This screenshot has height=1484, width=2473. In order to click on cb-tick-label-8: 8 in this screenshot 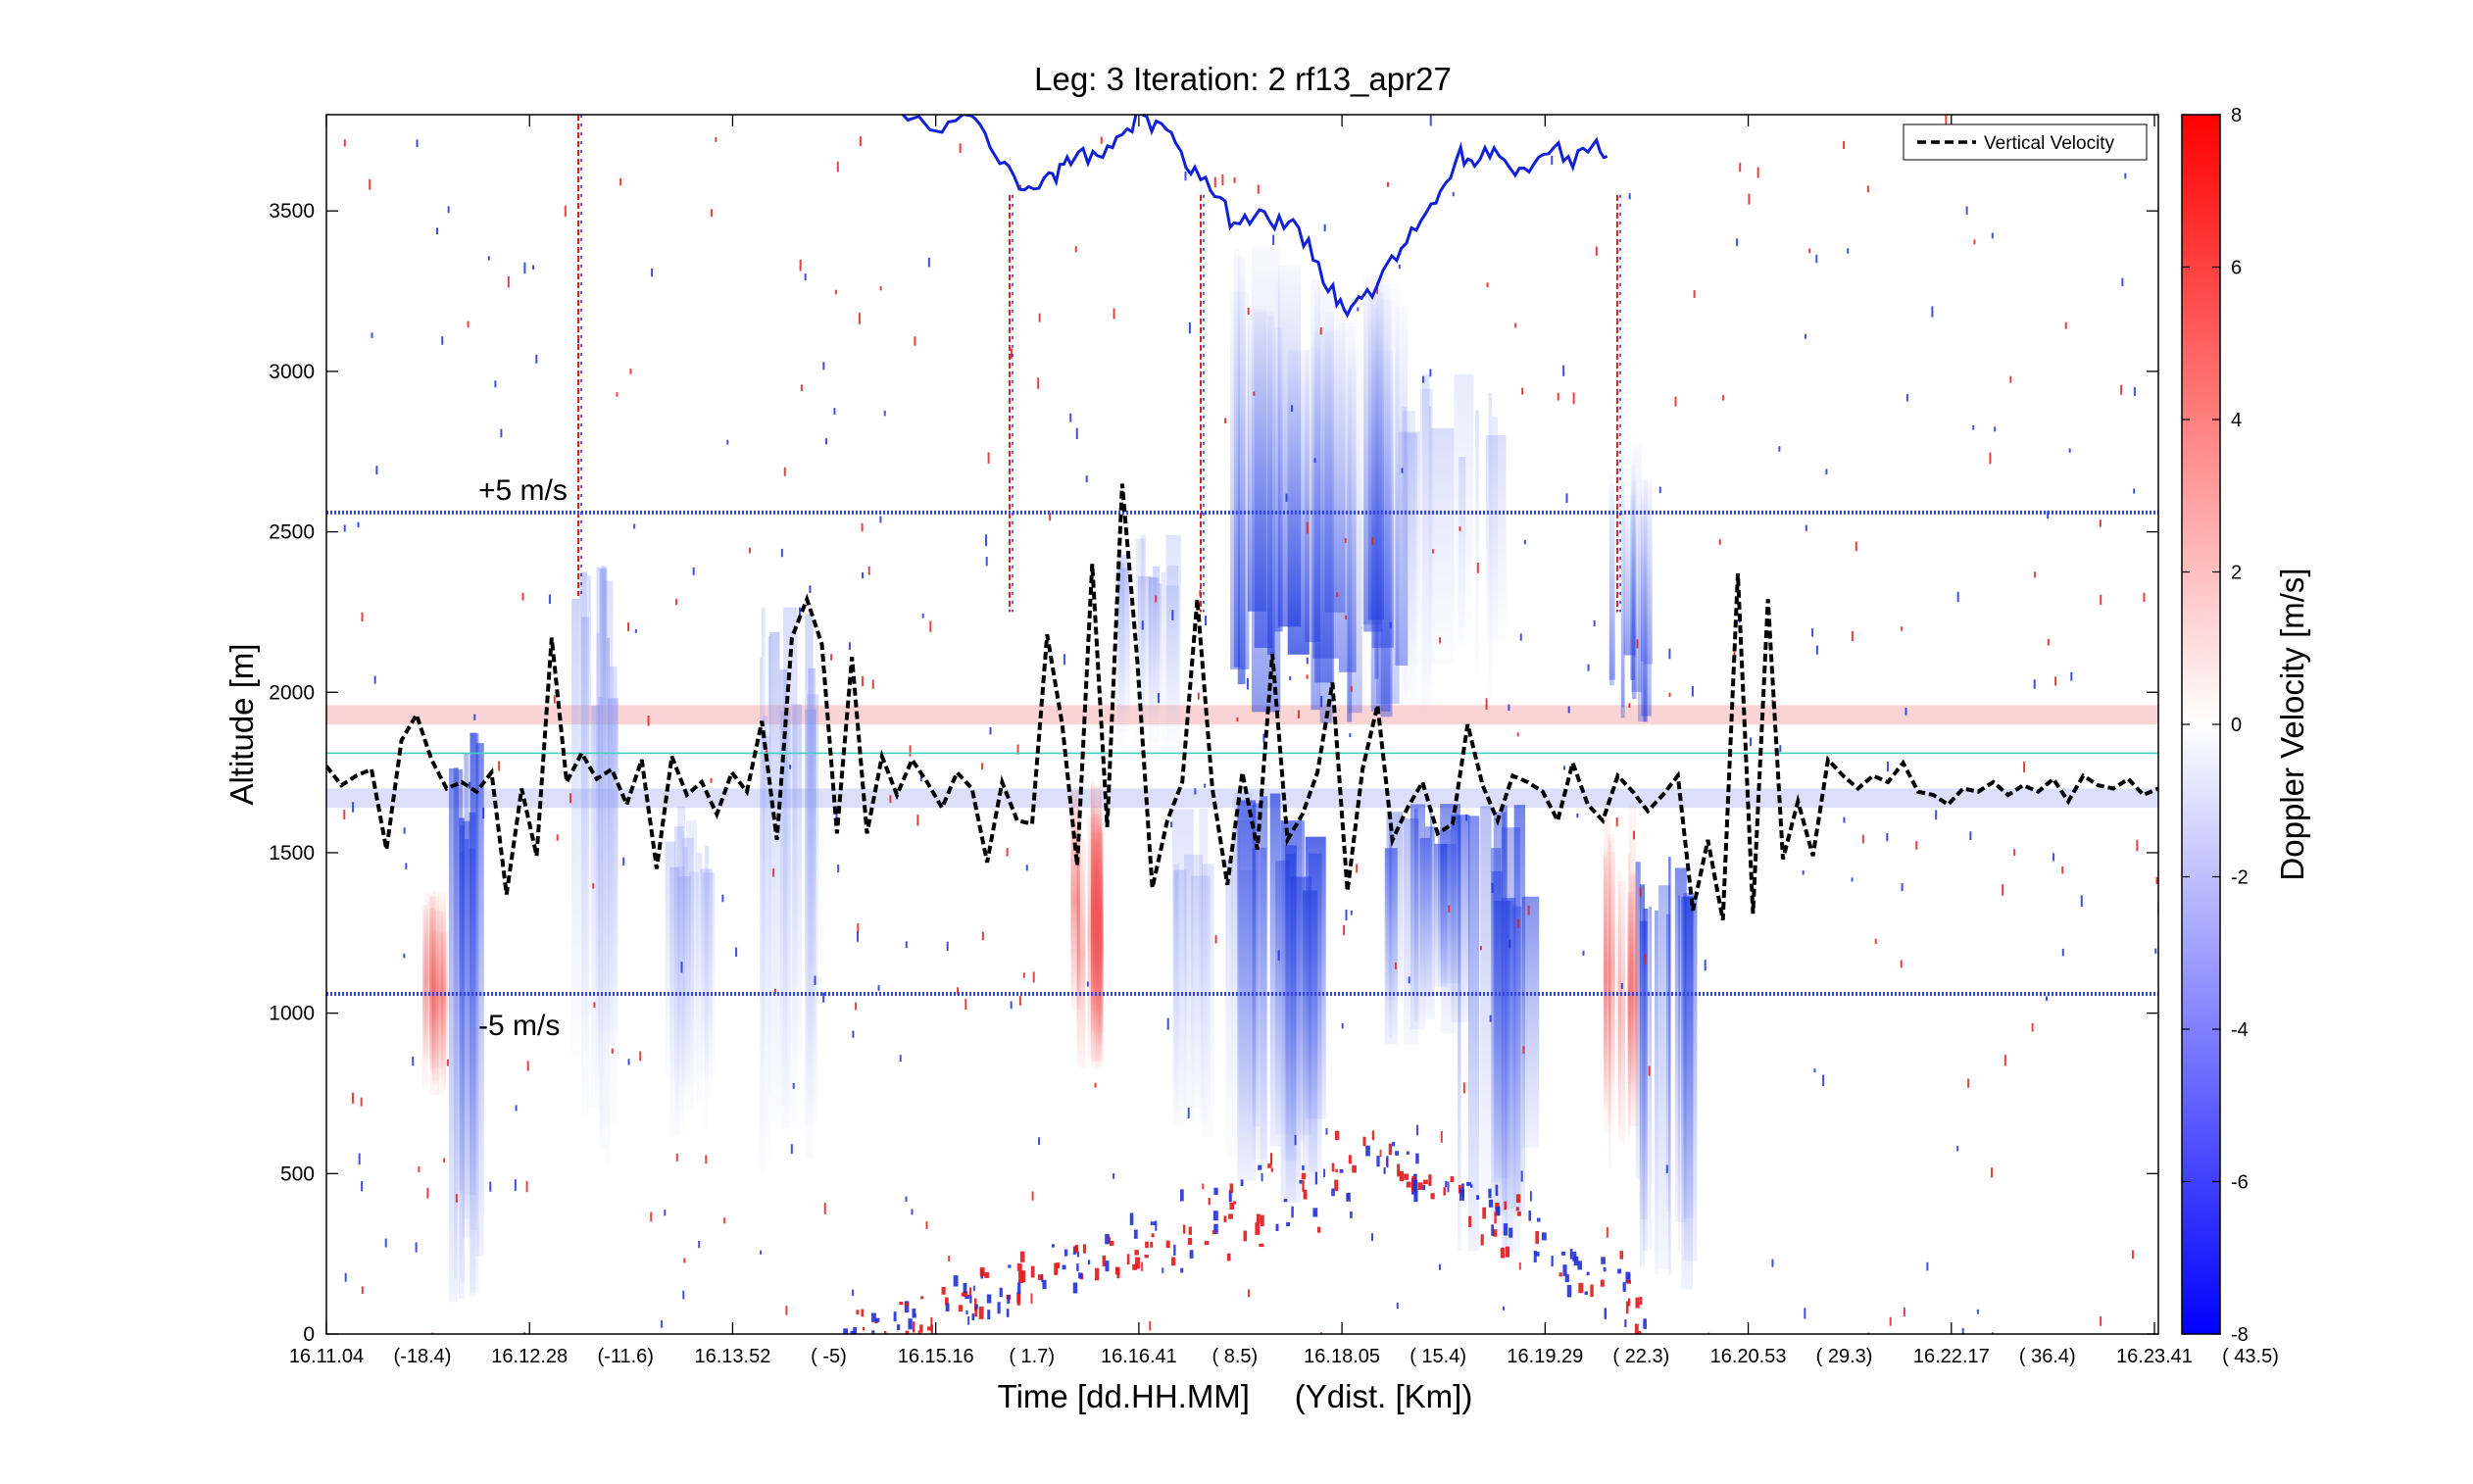, I will do `click(2236, 116)`.